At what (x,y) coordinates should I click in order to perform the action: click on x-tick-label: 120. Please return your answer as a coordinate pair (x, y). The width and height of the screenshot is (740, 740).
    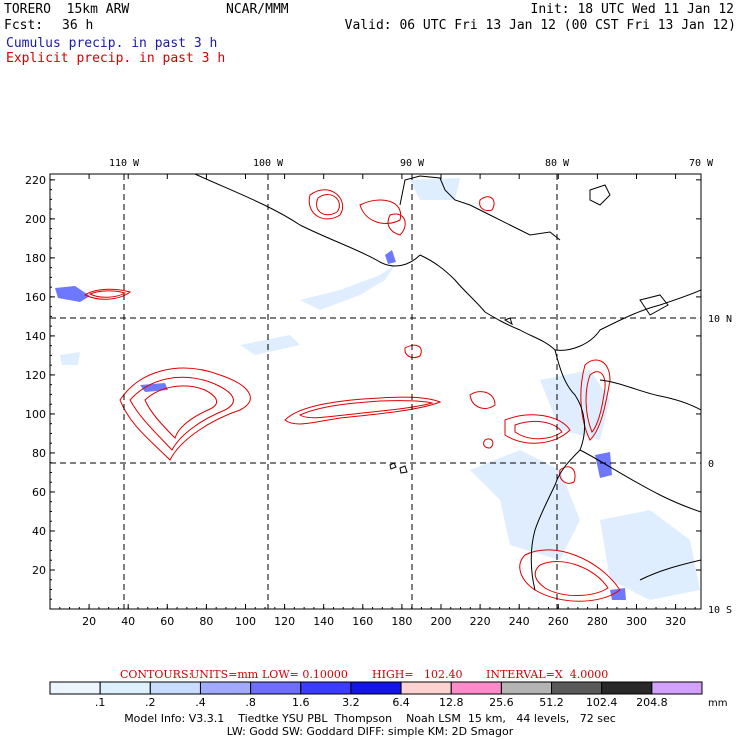
    Looking at the image, I should click on (284, 621).